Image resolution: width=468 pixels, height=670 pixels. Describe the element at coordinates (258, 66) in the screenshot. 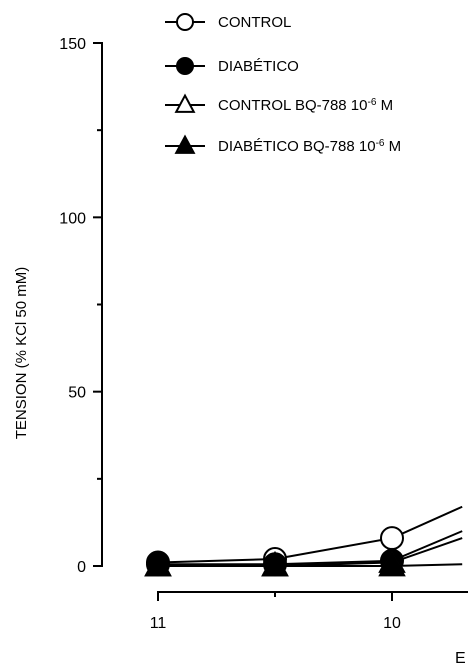

I see `legend-label: DIABÉTICO` at that location.